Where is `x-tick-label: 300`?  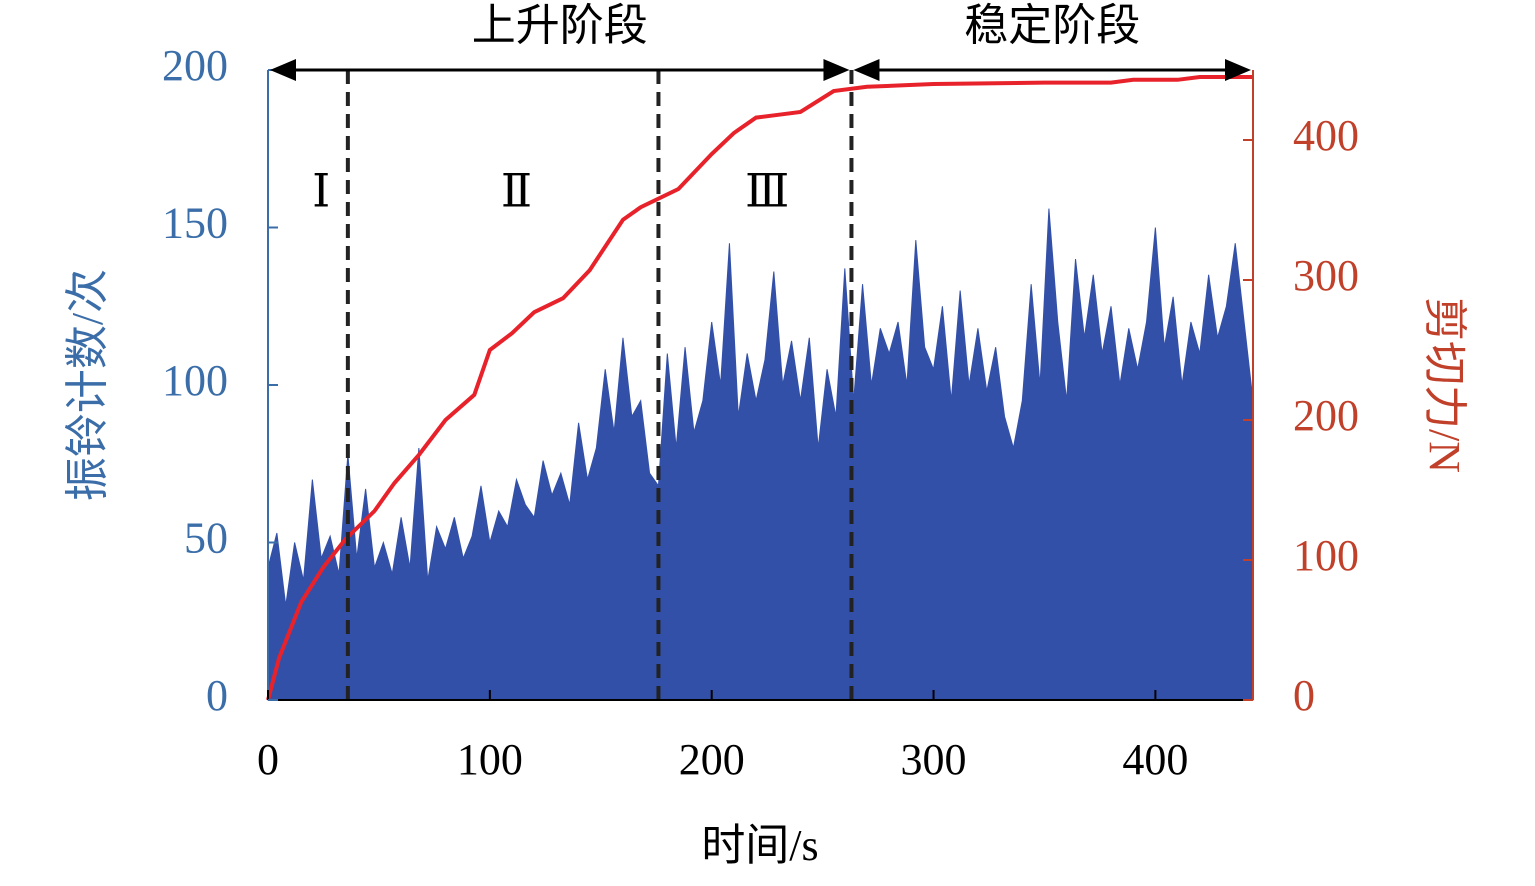
x-tick-label: 300 is located at coordinates (934, 759).